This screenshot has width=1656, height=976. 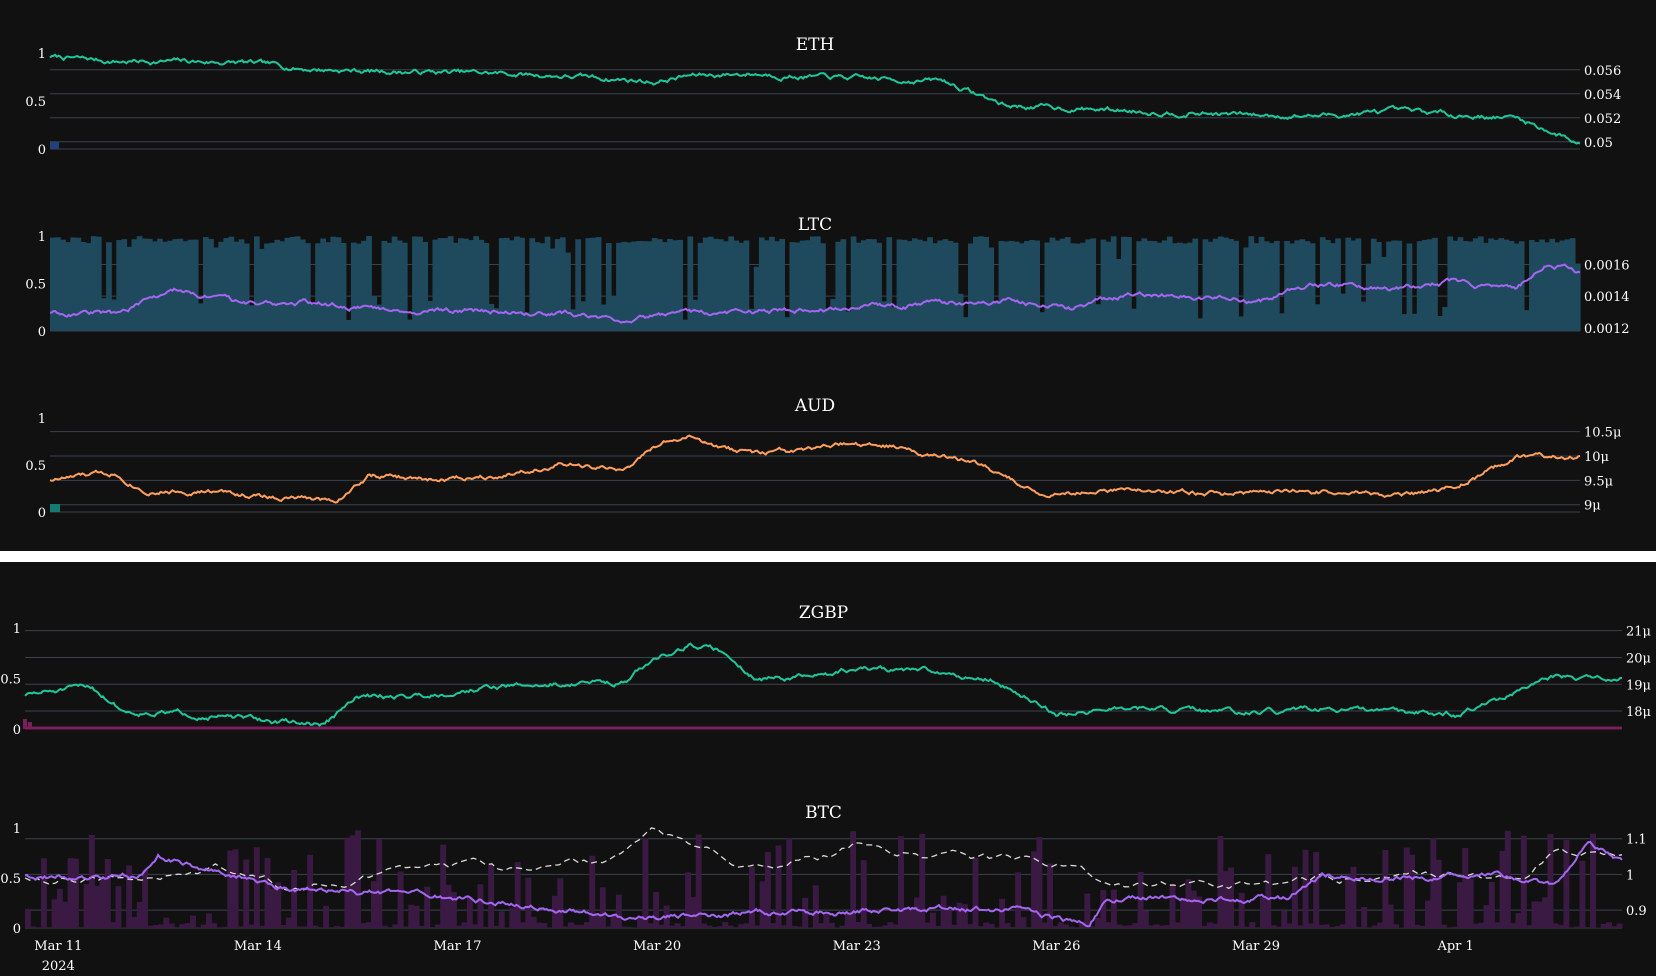 What do you see at coordinates (1256, 946) in the screenshot?
I see `x-tick-label: Mar 29` at bounding box center [1256, 946].